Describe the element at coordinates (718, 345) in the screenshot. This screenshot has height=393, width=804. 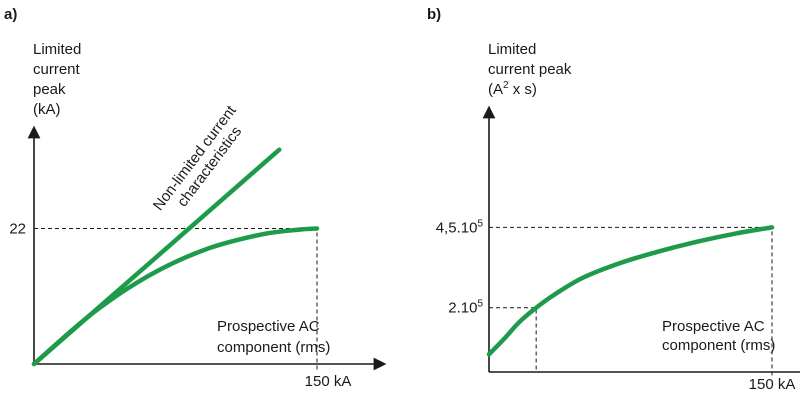
I see `panel-b-xlabel-line-2: component (rms)` at that location.